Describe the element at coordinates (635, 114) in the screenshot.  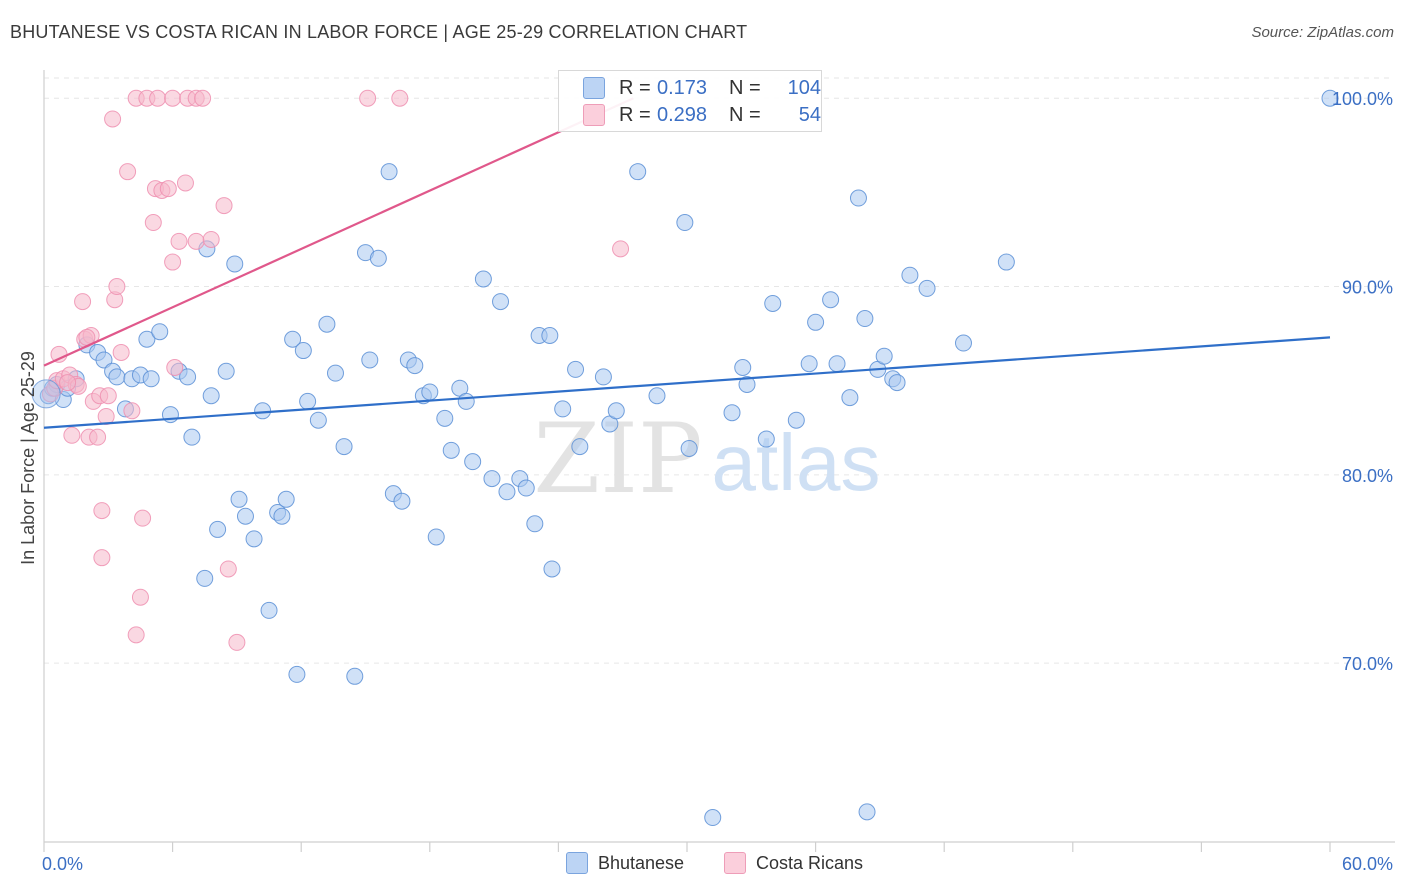
I see `legend-r-label: R =` at that location.